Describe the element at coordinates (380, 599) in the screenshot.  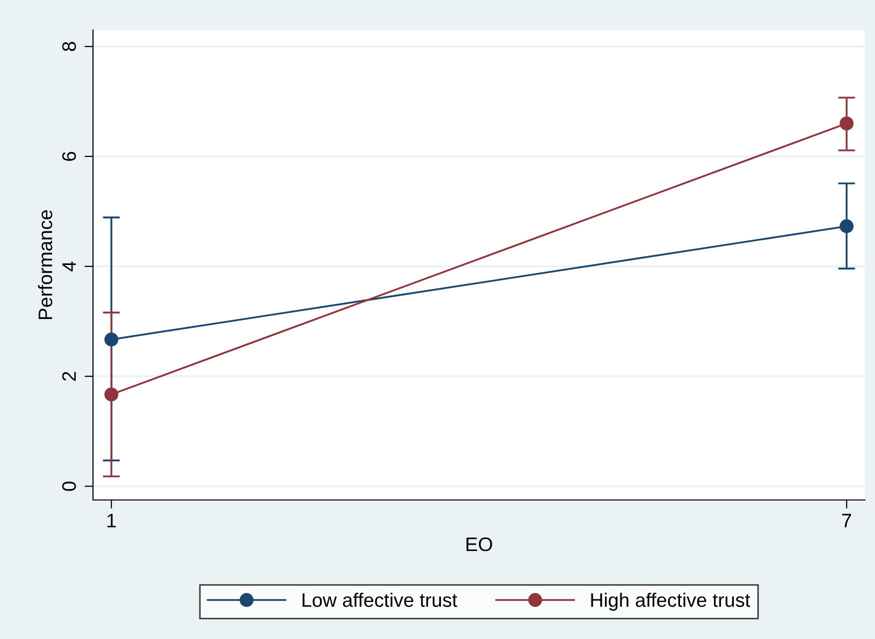
I see `legend-label: Low affective trust` at that location.